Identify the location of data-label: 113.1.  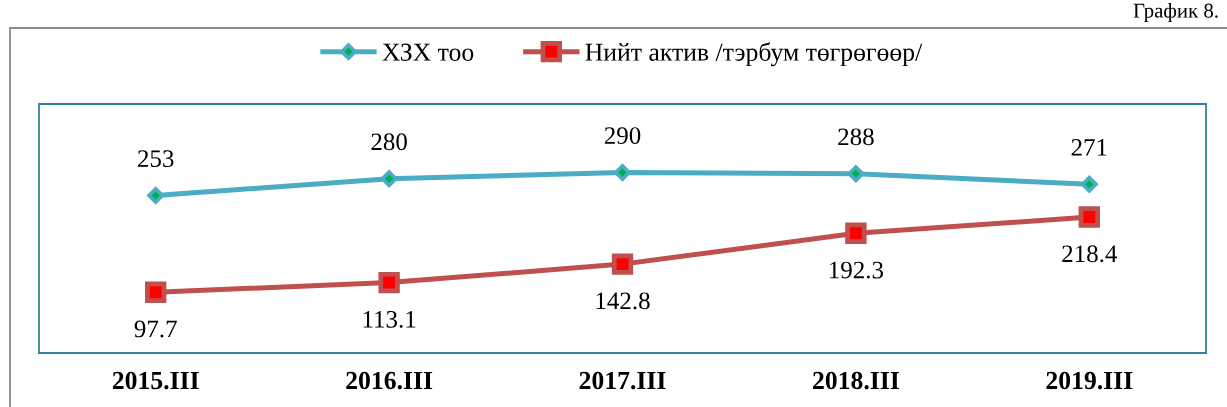
(389, 319).